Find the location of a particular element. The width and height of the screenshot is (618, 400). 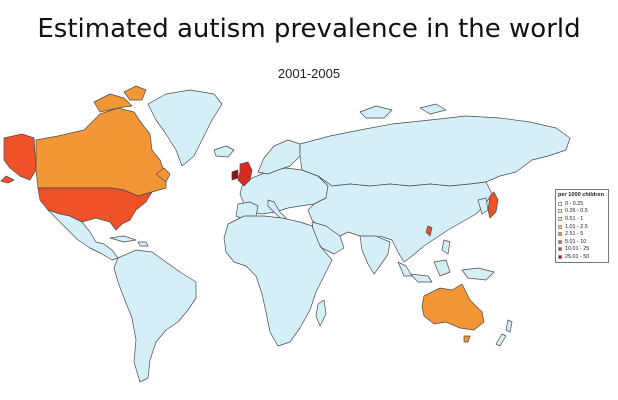

iceland-region is located at coordinates (224, 151).